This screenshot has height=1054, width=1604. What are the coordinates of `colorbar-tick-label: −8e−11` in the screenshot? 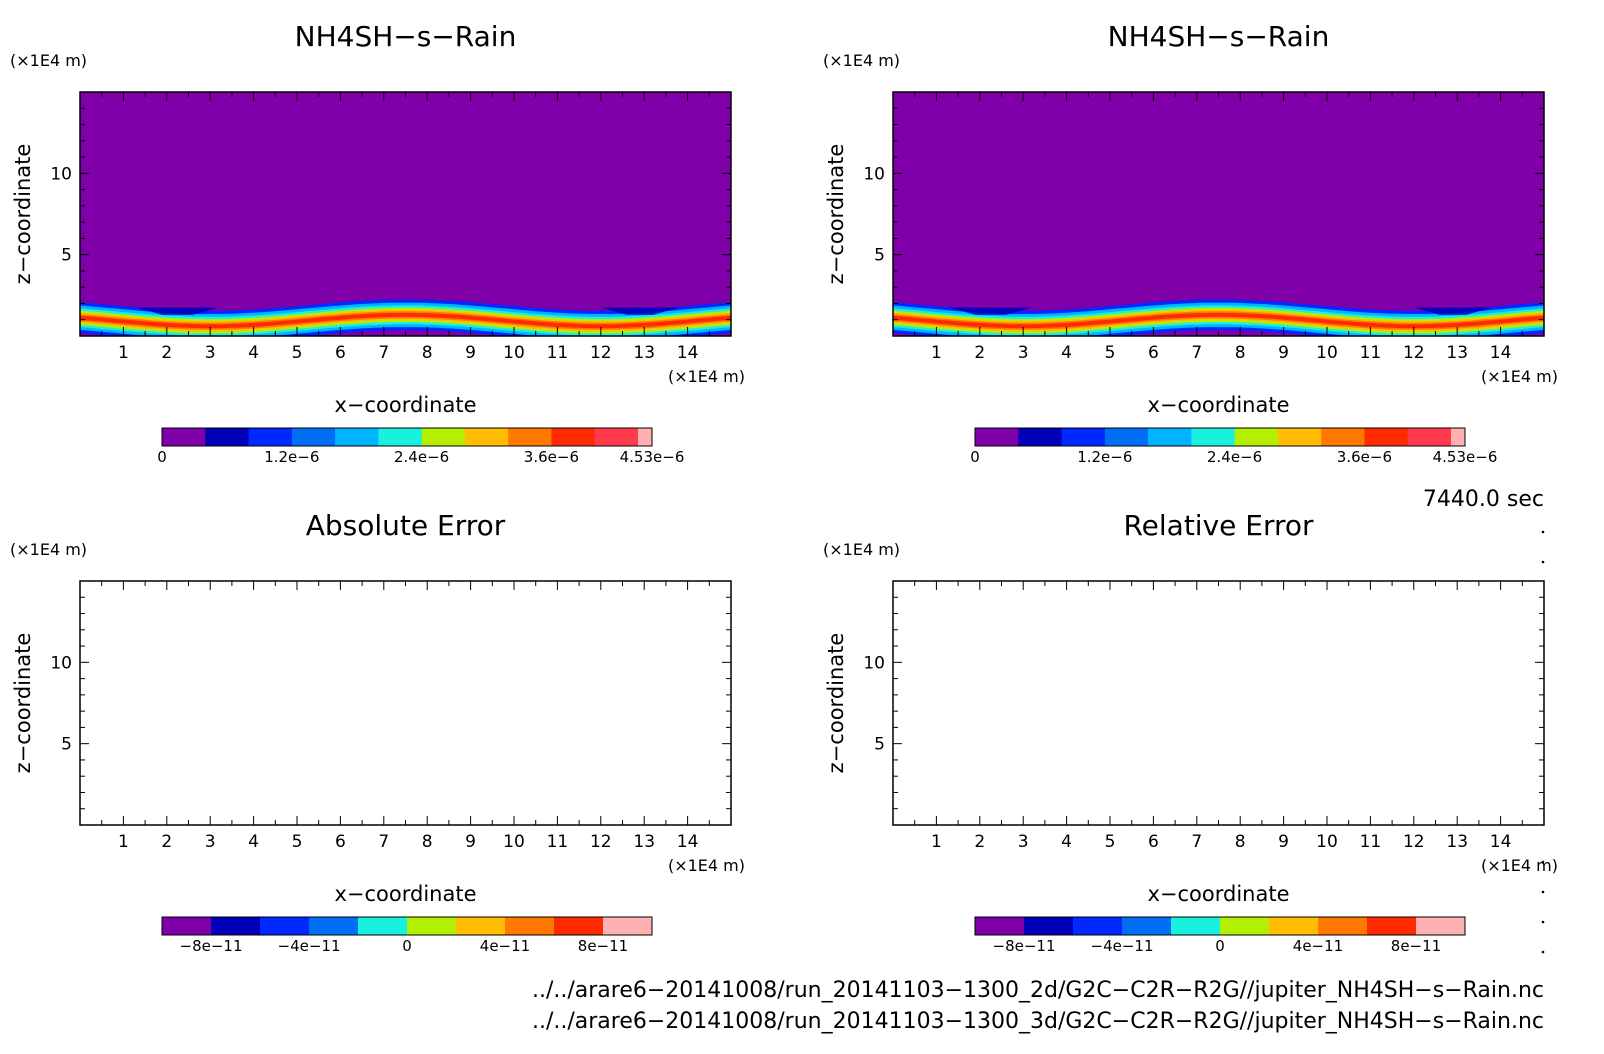 It's located at (1024, 946).